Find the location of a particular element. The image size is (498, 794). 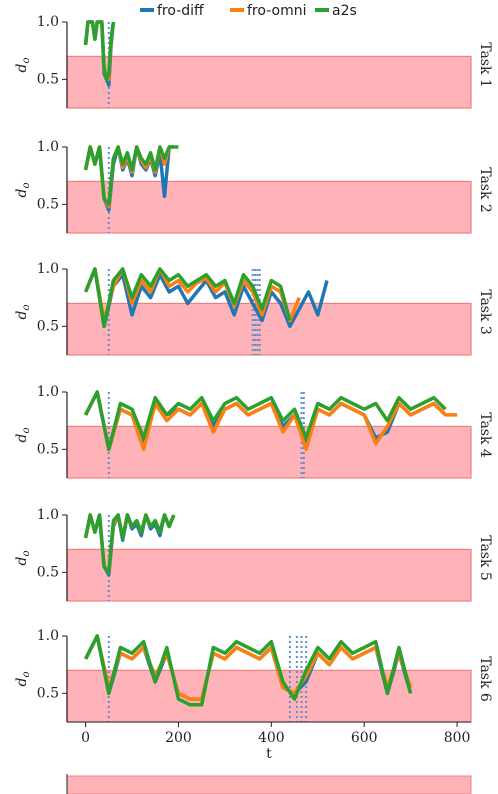

legend: fro-diff fro-omni a2s is located at coordinates (248, 11).